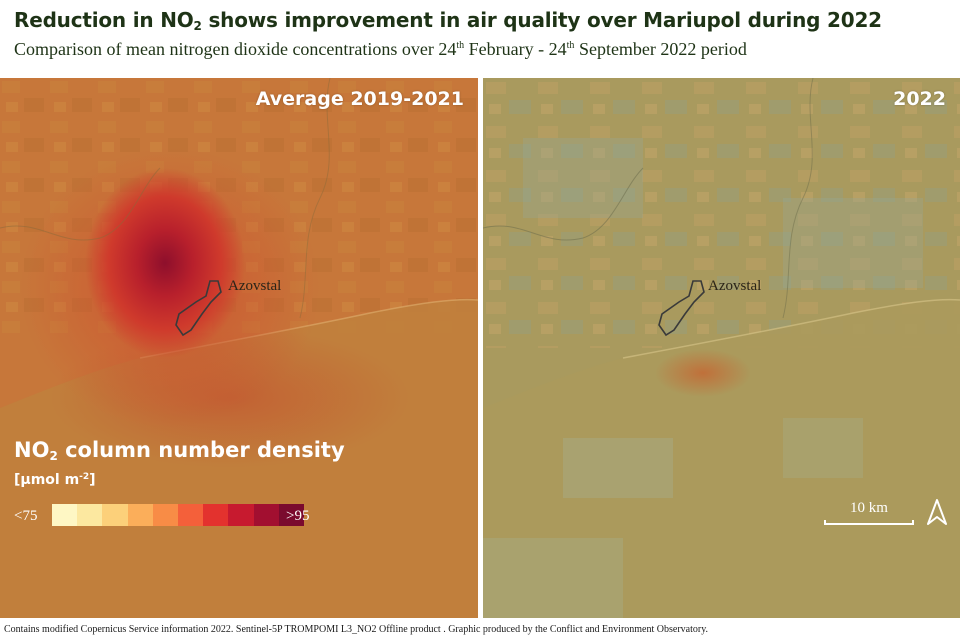 This screenshot has height=640, width=960. I want to click on legend-unit-text: [μmol m, so click(47, 480).